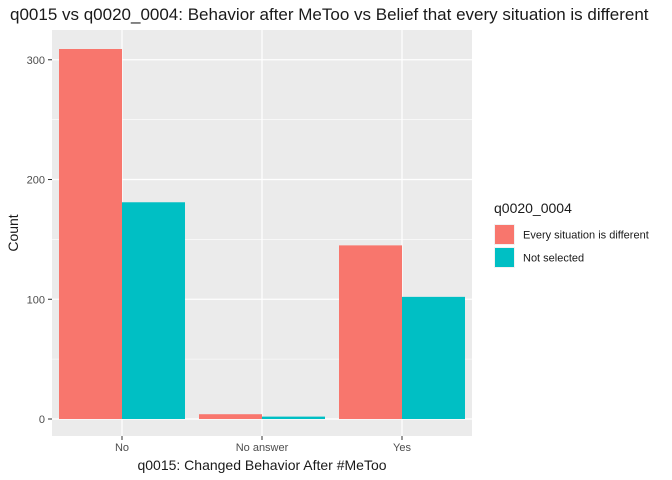 The height and width of the screenshot is (480, 672). Describe the element at coordinates (261, 465) in the screenshot. I see `x-axis-label: q0015: Changed Behavior After #MeToo` at that location.